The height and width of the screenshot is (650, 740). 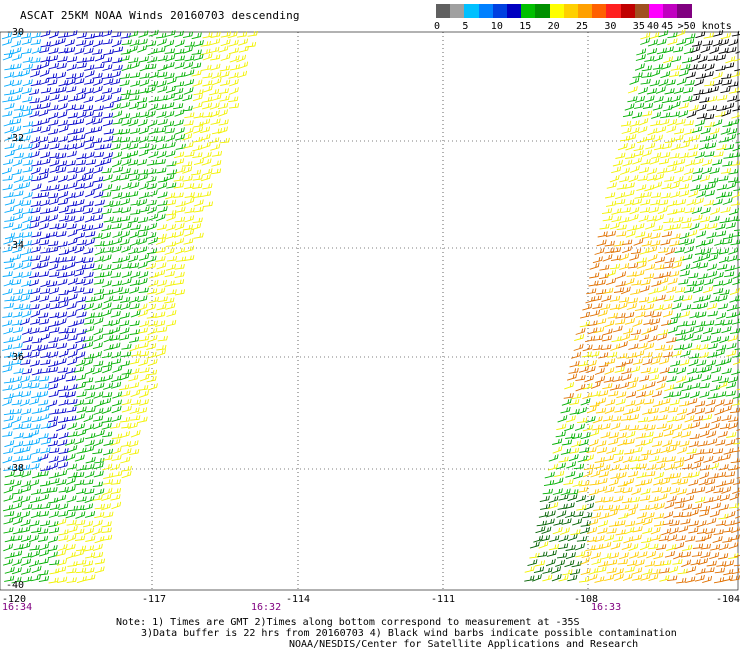 What do you see at coordinates (485, 11) in the screenshot?
I see `legend-swatch` at bounding box center [485, 11].